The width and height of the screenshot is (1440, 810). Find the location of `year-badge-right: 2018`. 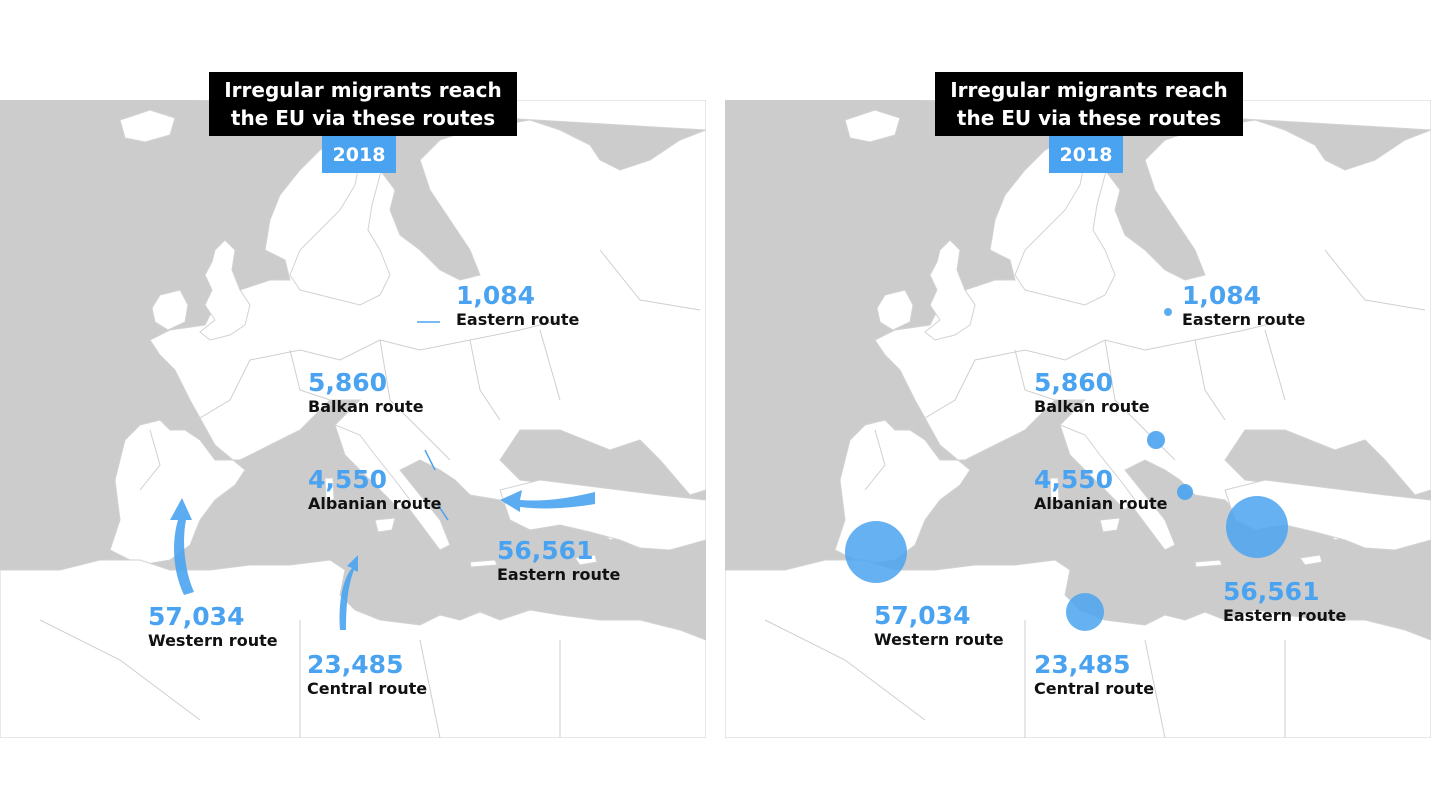

year-badge-right: 2018 is located at coordinates (1086, 154).